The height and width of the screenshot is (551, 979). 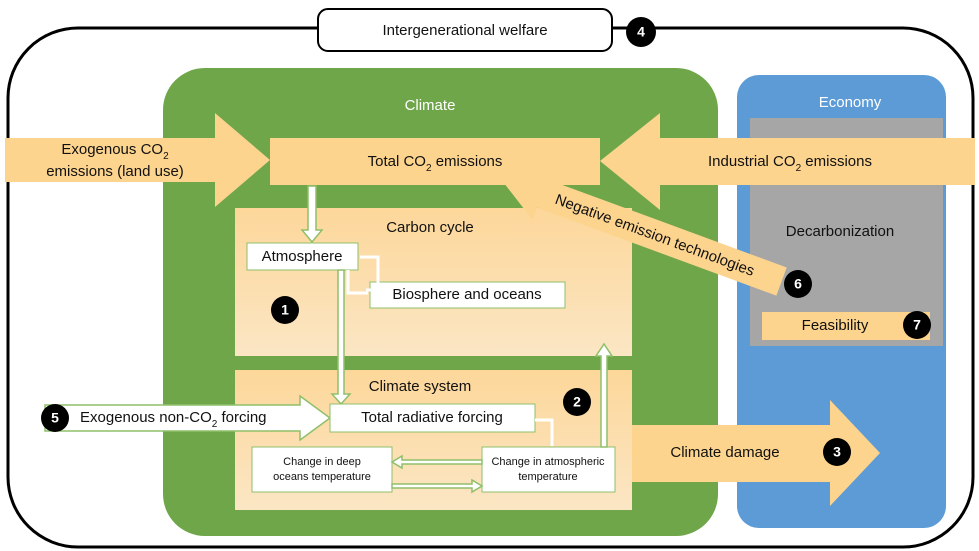 I want to click on badge: 3, so click(x=837, y=452).